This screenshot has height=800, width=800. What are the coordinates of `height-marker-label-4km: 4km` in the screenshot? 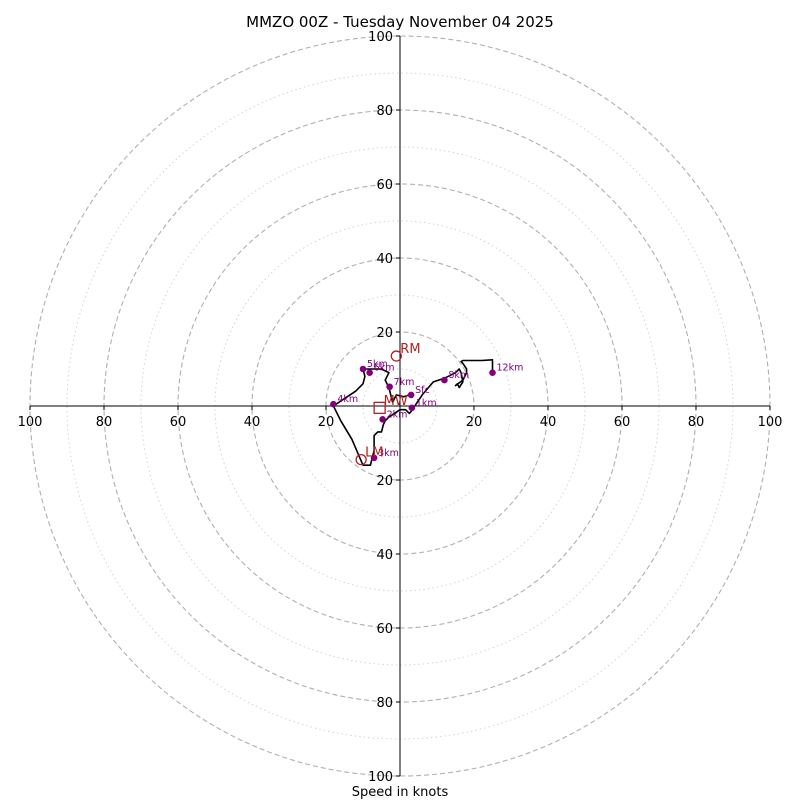 It's located at (347, 399).